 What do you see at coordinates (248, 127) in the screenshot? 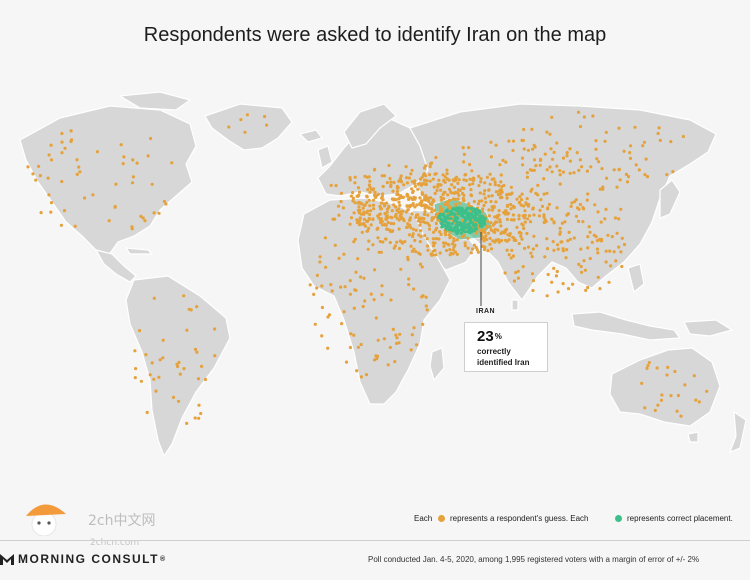
I see `greenland` at bounding box center [248, 127].